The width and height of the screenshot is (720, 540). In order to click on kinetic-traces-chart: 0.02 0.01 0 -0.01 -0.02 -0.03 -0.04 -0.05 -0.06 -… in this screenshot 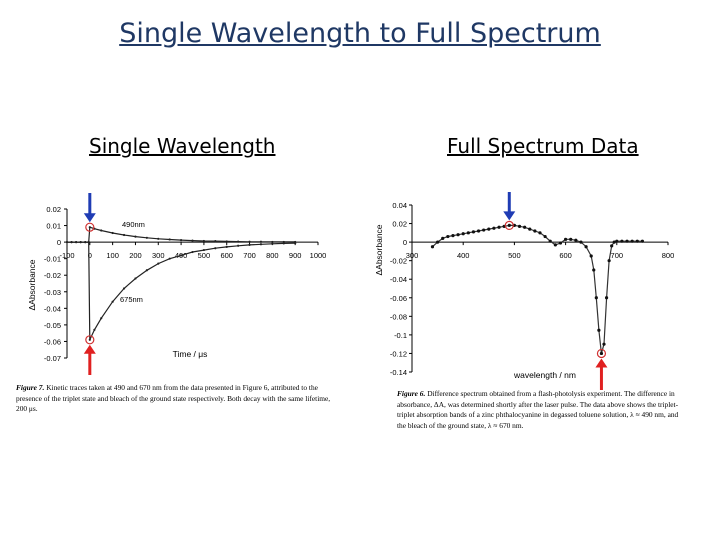, I will do `click(177, 284)`.